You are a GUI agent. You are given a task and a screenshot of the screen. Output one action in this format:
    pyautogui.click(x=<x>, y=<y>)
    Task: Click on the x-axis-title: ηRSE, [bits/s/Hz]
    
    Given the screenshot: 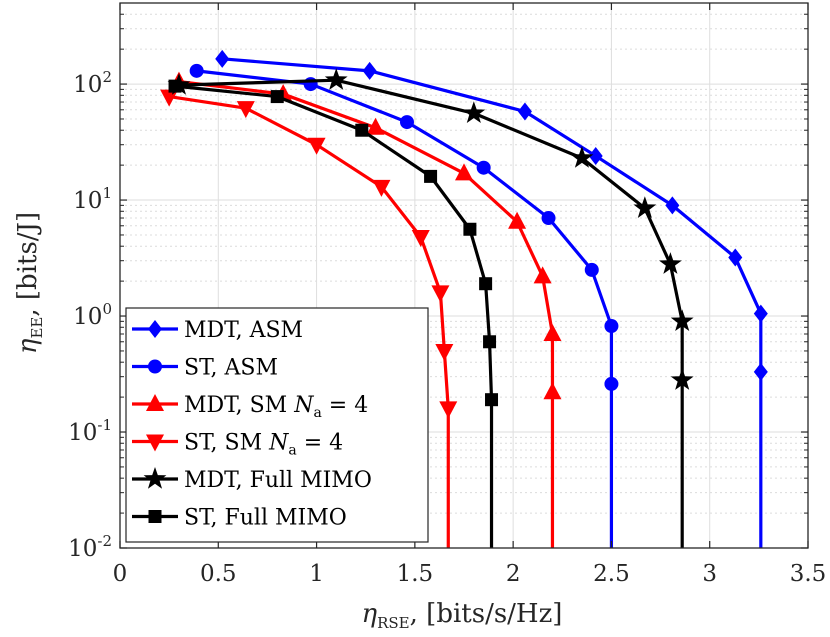 What is the action you would take?
    pyautogui.click(x=462, y=615)
    